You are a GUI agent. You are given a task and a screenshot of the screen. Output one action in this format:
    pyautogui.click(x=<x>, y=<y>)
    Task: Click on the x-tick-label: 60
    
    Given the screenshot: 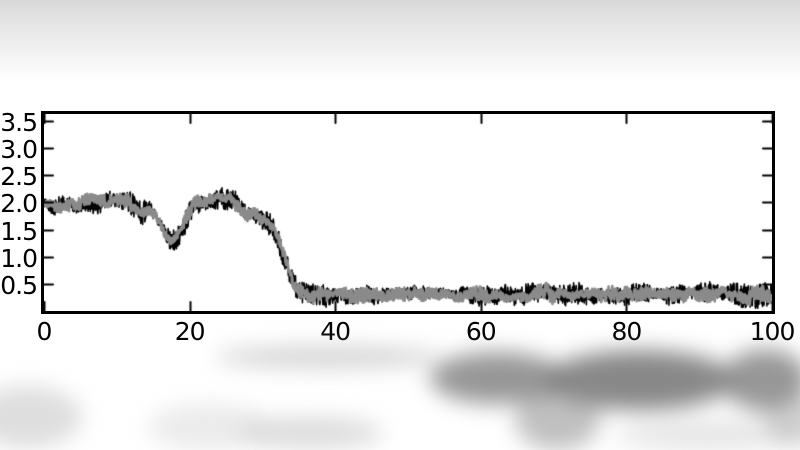 What is the action you would take?
    pyautogui.click(x=481, y=331)
    